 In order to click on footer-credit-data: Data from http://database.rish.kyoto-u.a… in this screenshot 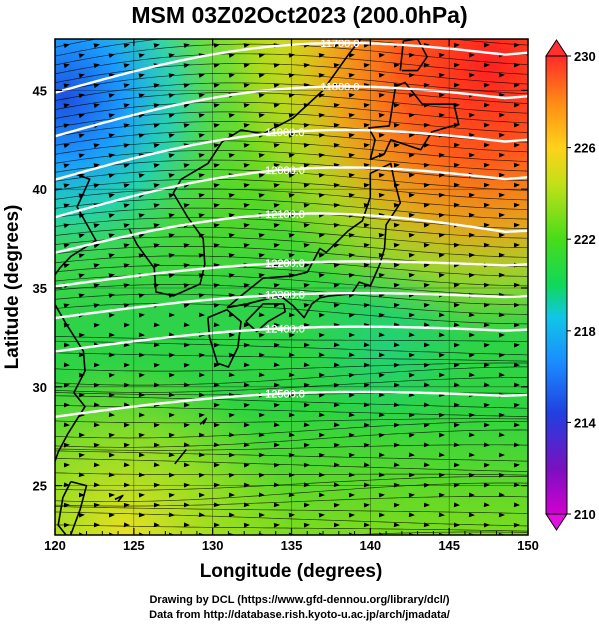, I will do `click(299, 615)`.